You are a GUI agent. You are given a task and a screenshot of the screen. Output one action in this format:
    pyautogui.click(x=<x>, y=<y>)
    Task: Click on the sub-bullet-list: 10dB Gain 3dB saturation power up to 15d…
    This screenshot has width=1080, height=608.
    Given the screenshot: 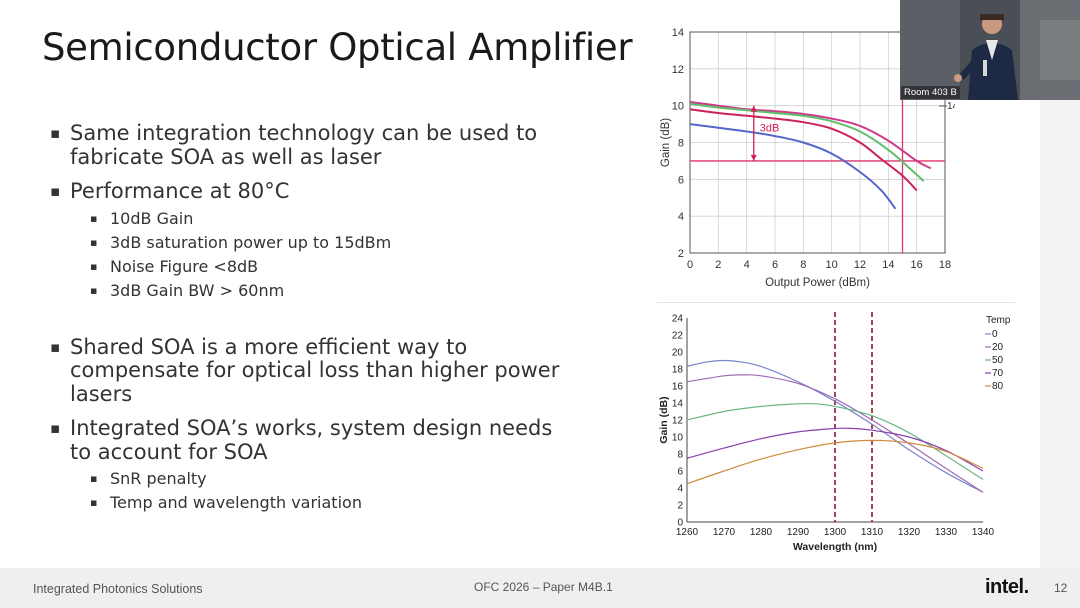 What is the action you would take?
    pyautogui.click(x=320, y=255)
    